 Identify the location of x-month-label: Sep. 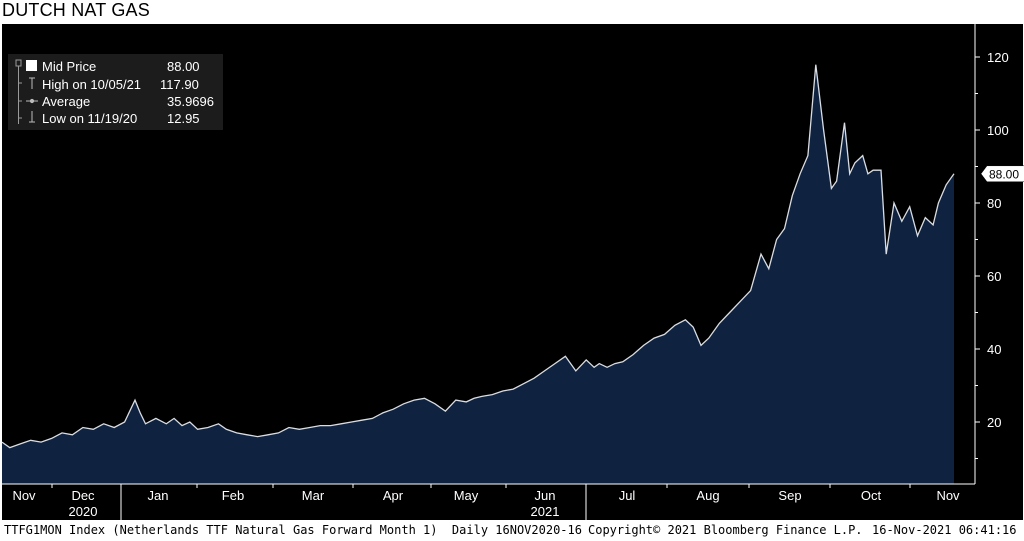
(789, 495).